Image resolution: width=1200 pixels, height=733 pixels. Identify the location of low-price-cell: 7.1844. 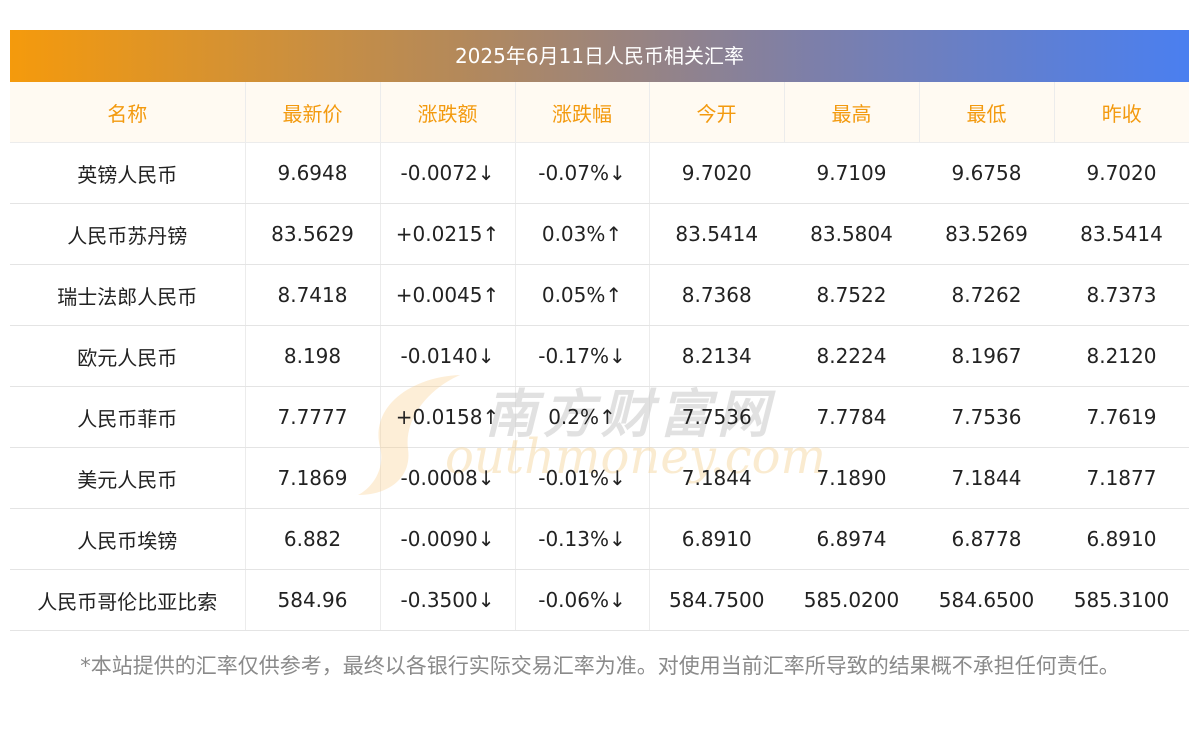
(986, 478).